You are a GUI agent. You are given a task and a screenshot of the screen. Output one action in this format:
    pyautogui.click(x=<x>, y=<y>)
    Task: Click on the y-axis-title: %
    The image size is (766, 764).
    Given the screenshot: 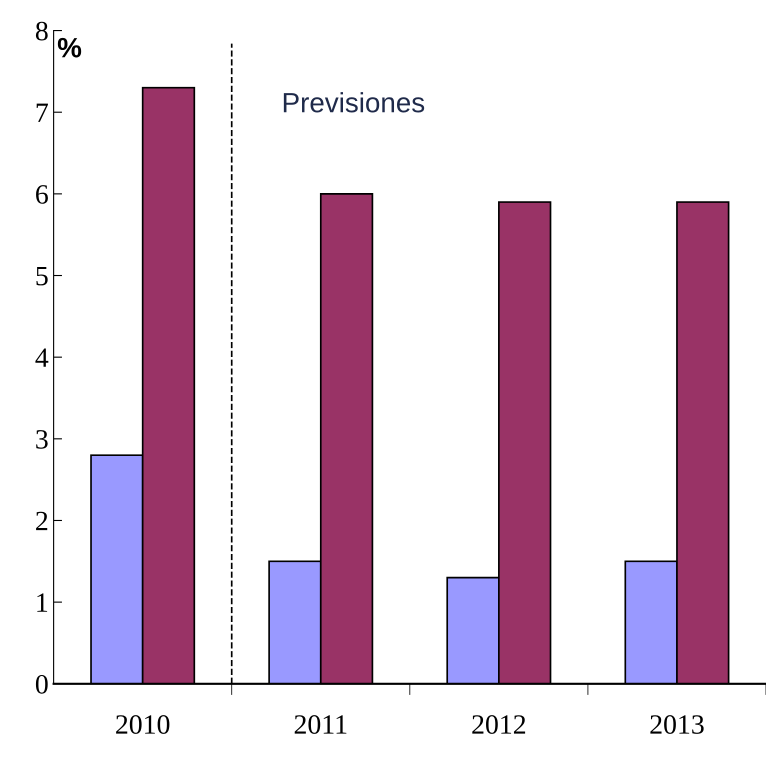 What is the action you would take?
    pyautogui.click(x=70, y=48)
    